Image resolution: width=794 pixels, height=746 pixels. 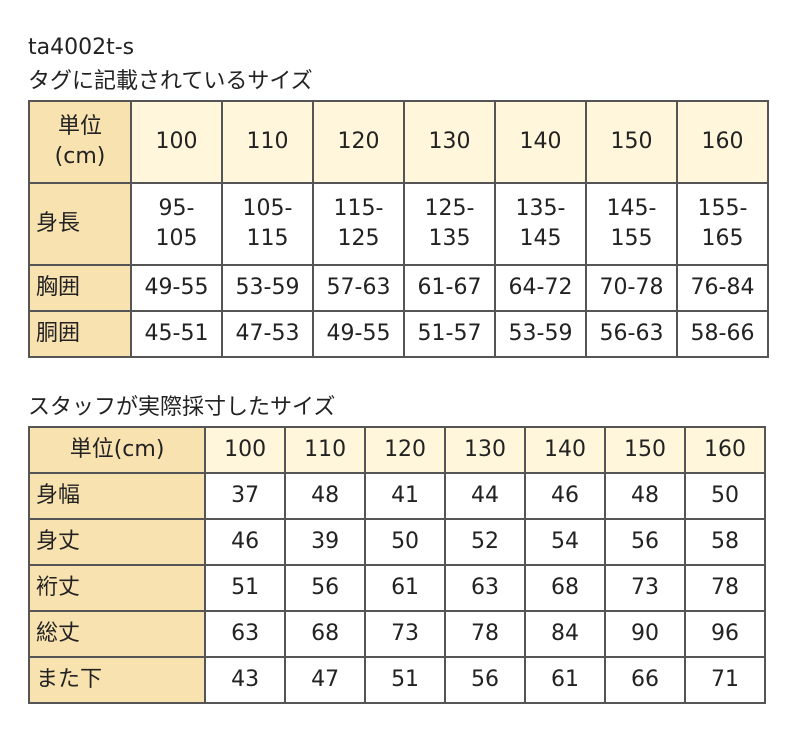 What do you see at coordinates (176, 224) in the screenshot?
I see `table-cell: 95- 105` at bounding box center [176, 224].